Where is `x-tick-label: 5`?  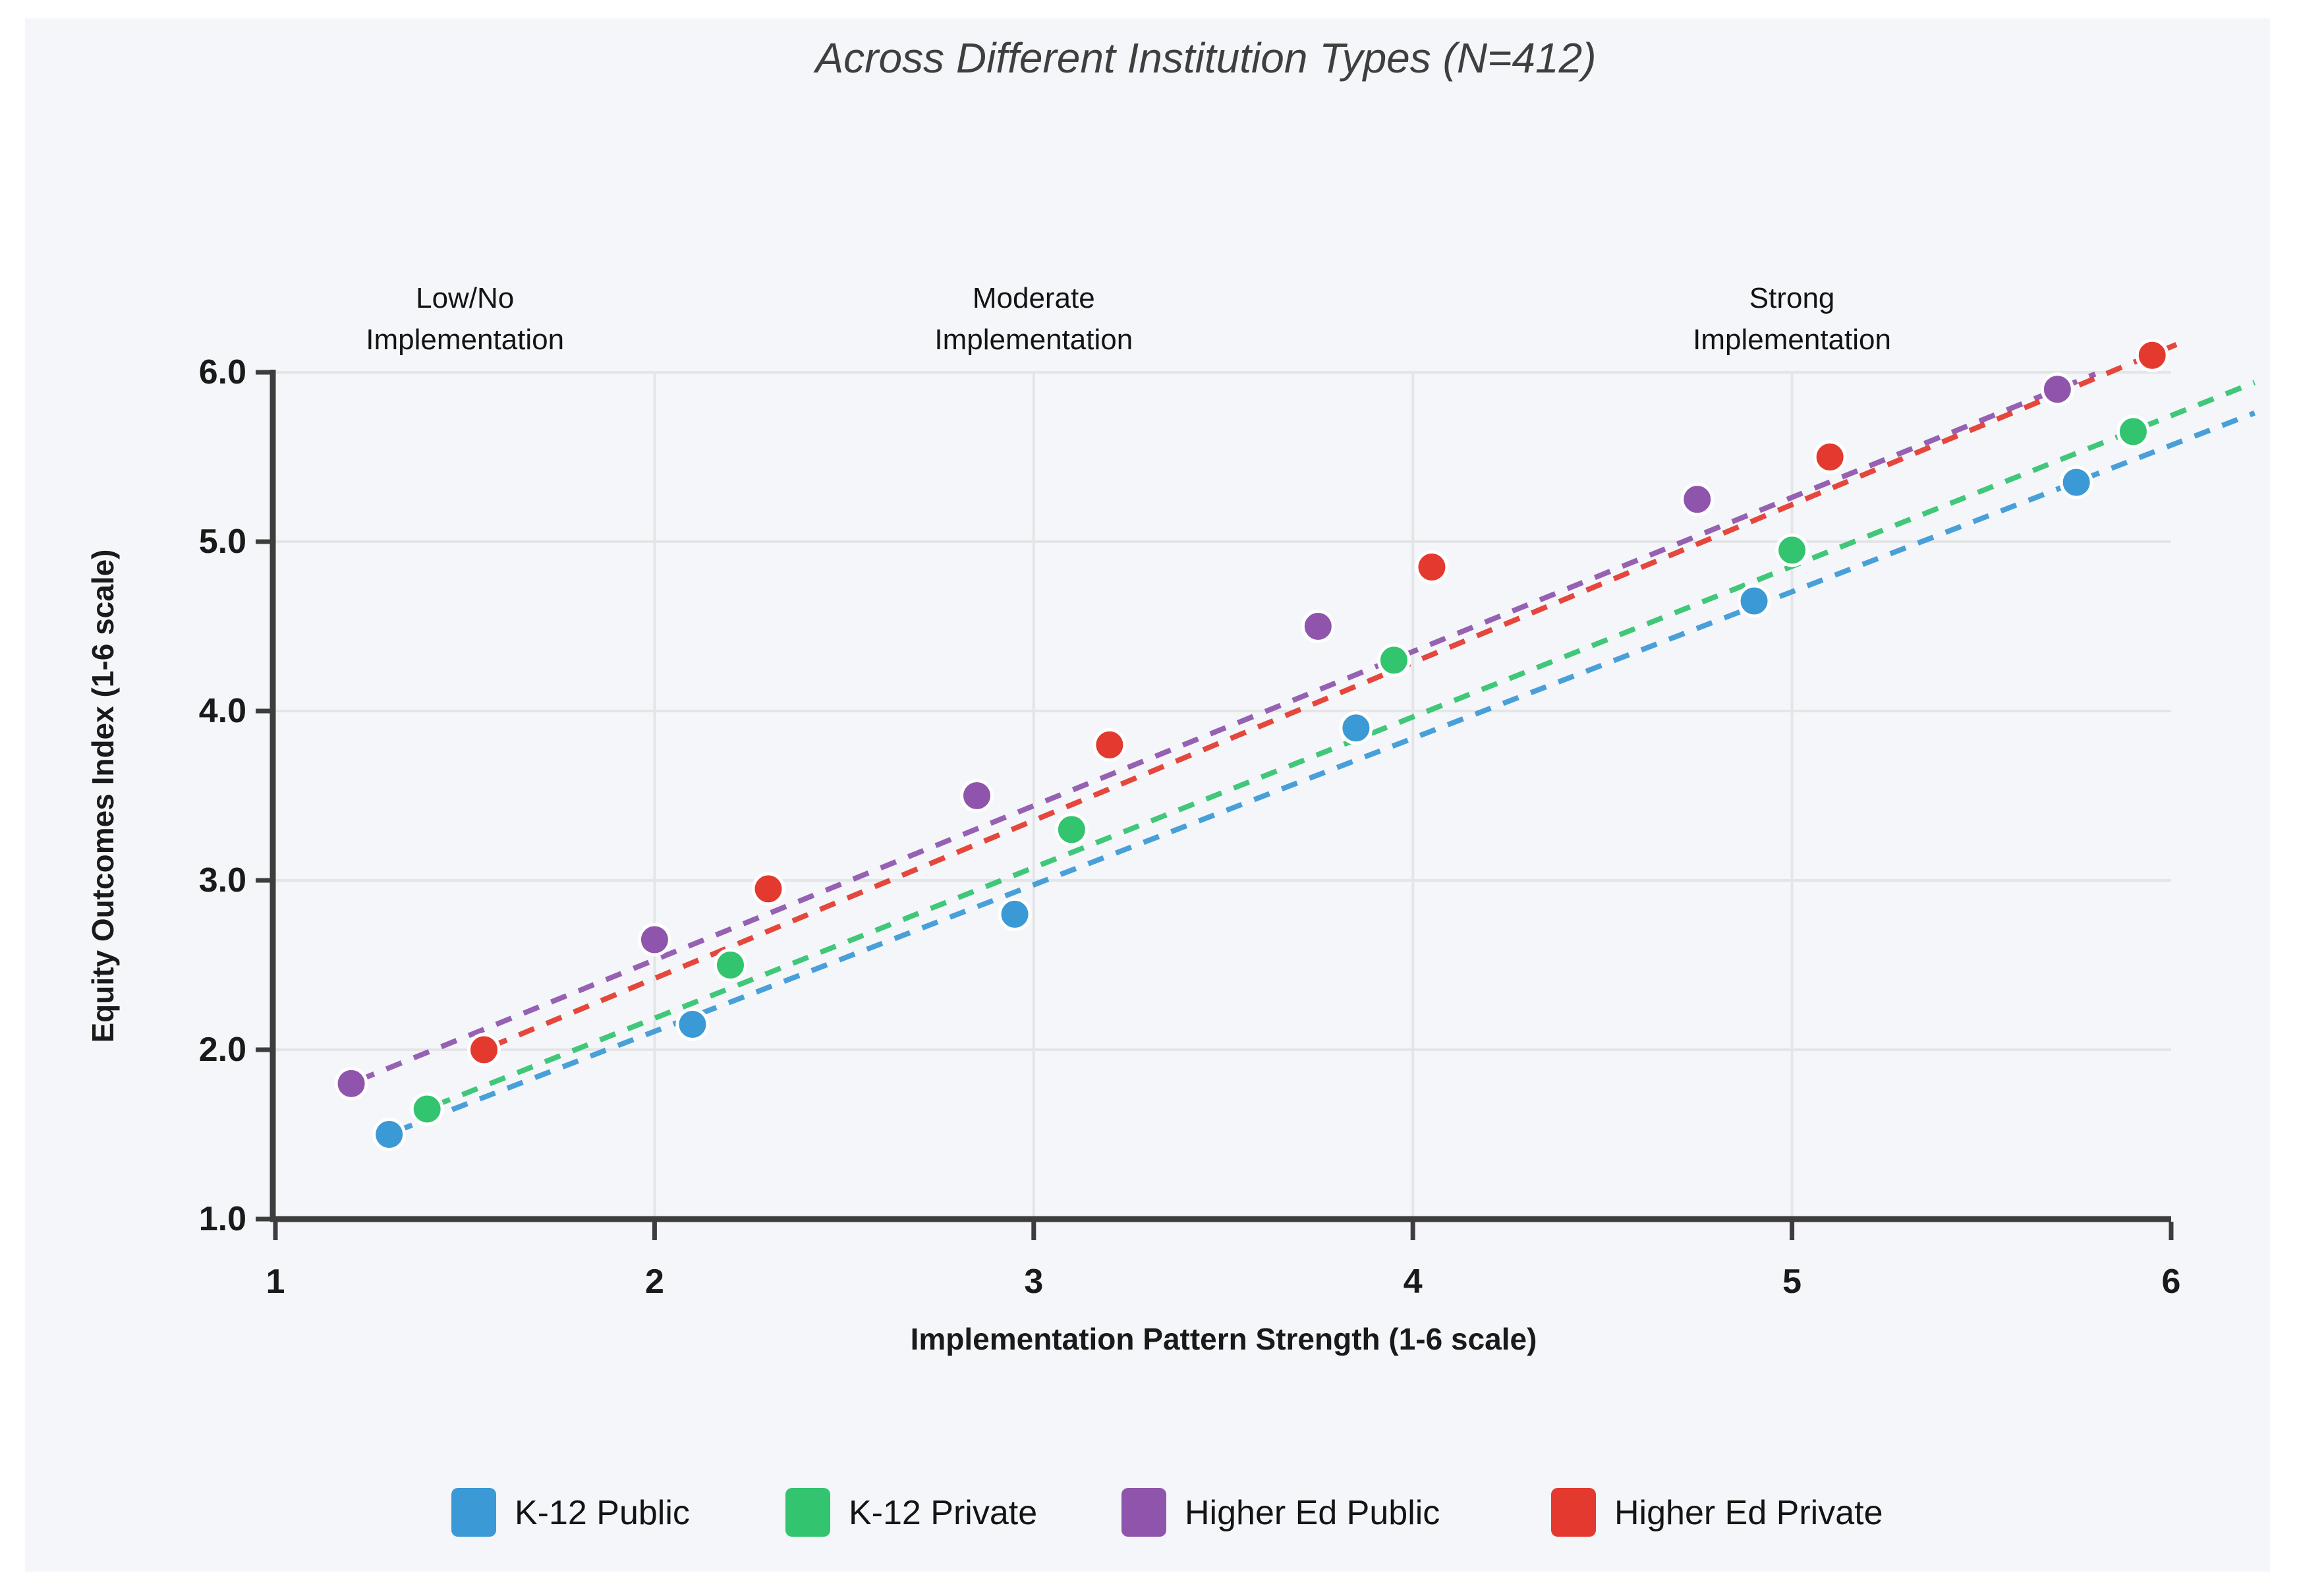 x-tick-label: 5 is located at coordinates (1791, 1282).